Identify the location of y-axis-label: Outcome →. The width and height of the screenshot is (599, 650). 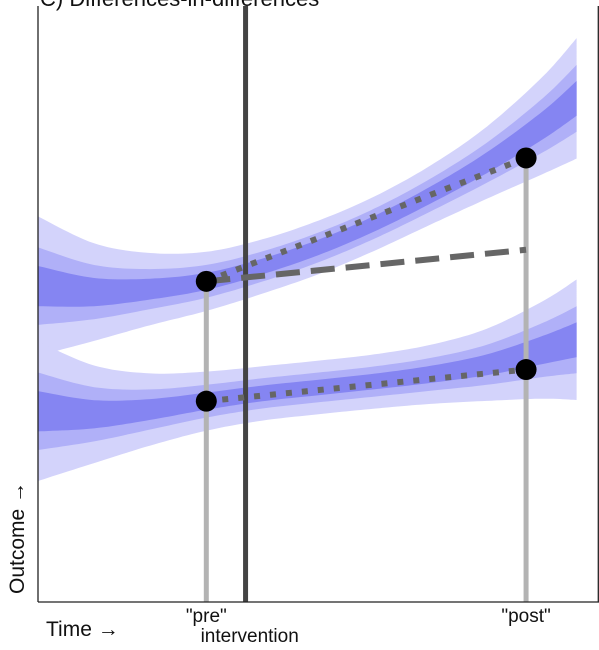
(17, 538).